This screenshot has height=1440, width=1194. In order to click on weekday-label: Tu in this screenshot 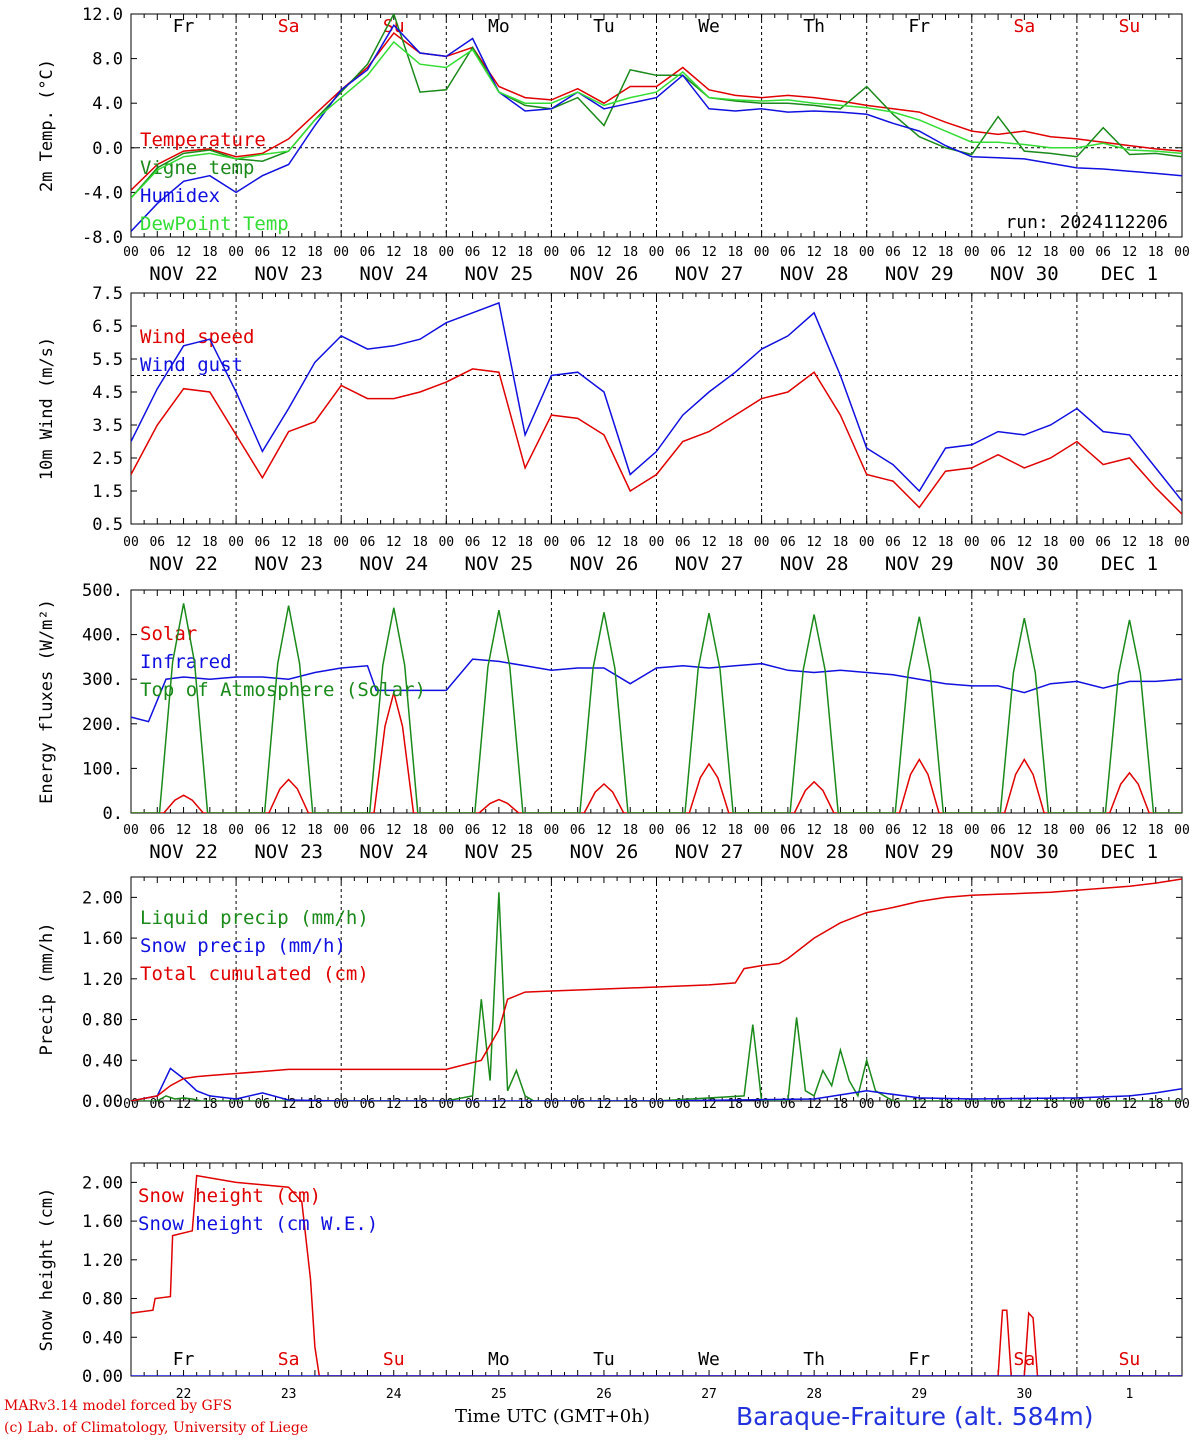, I will do `click(604, 1359)`.